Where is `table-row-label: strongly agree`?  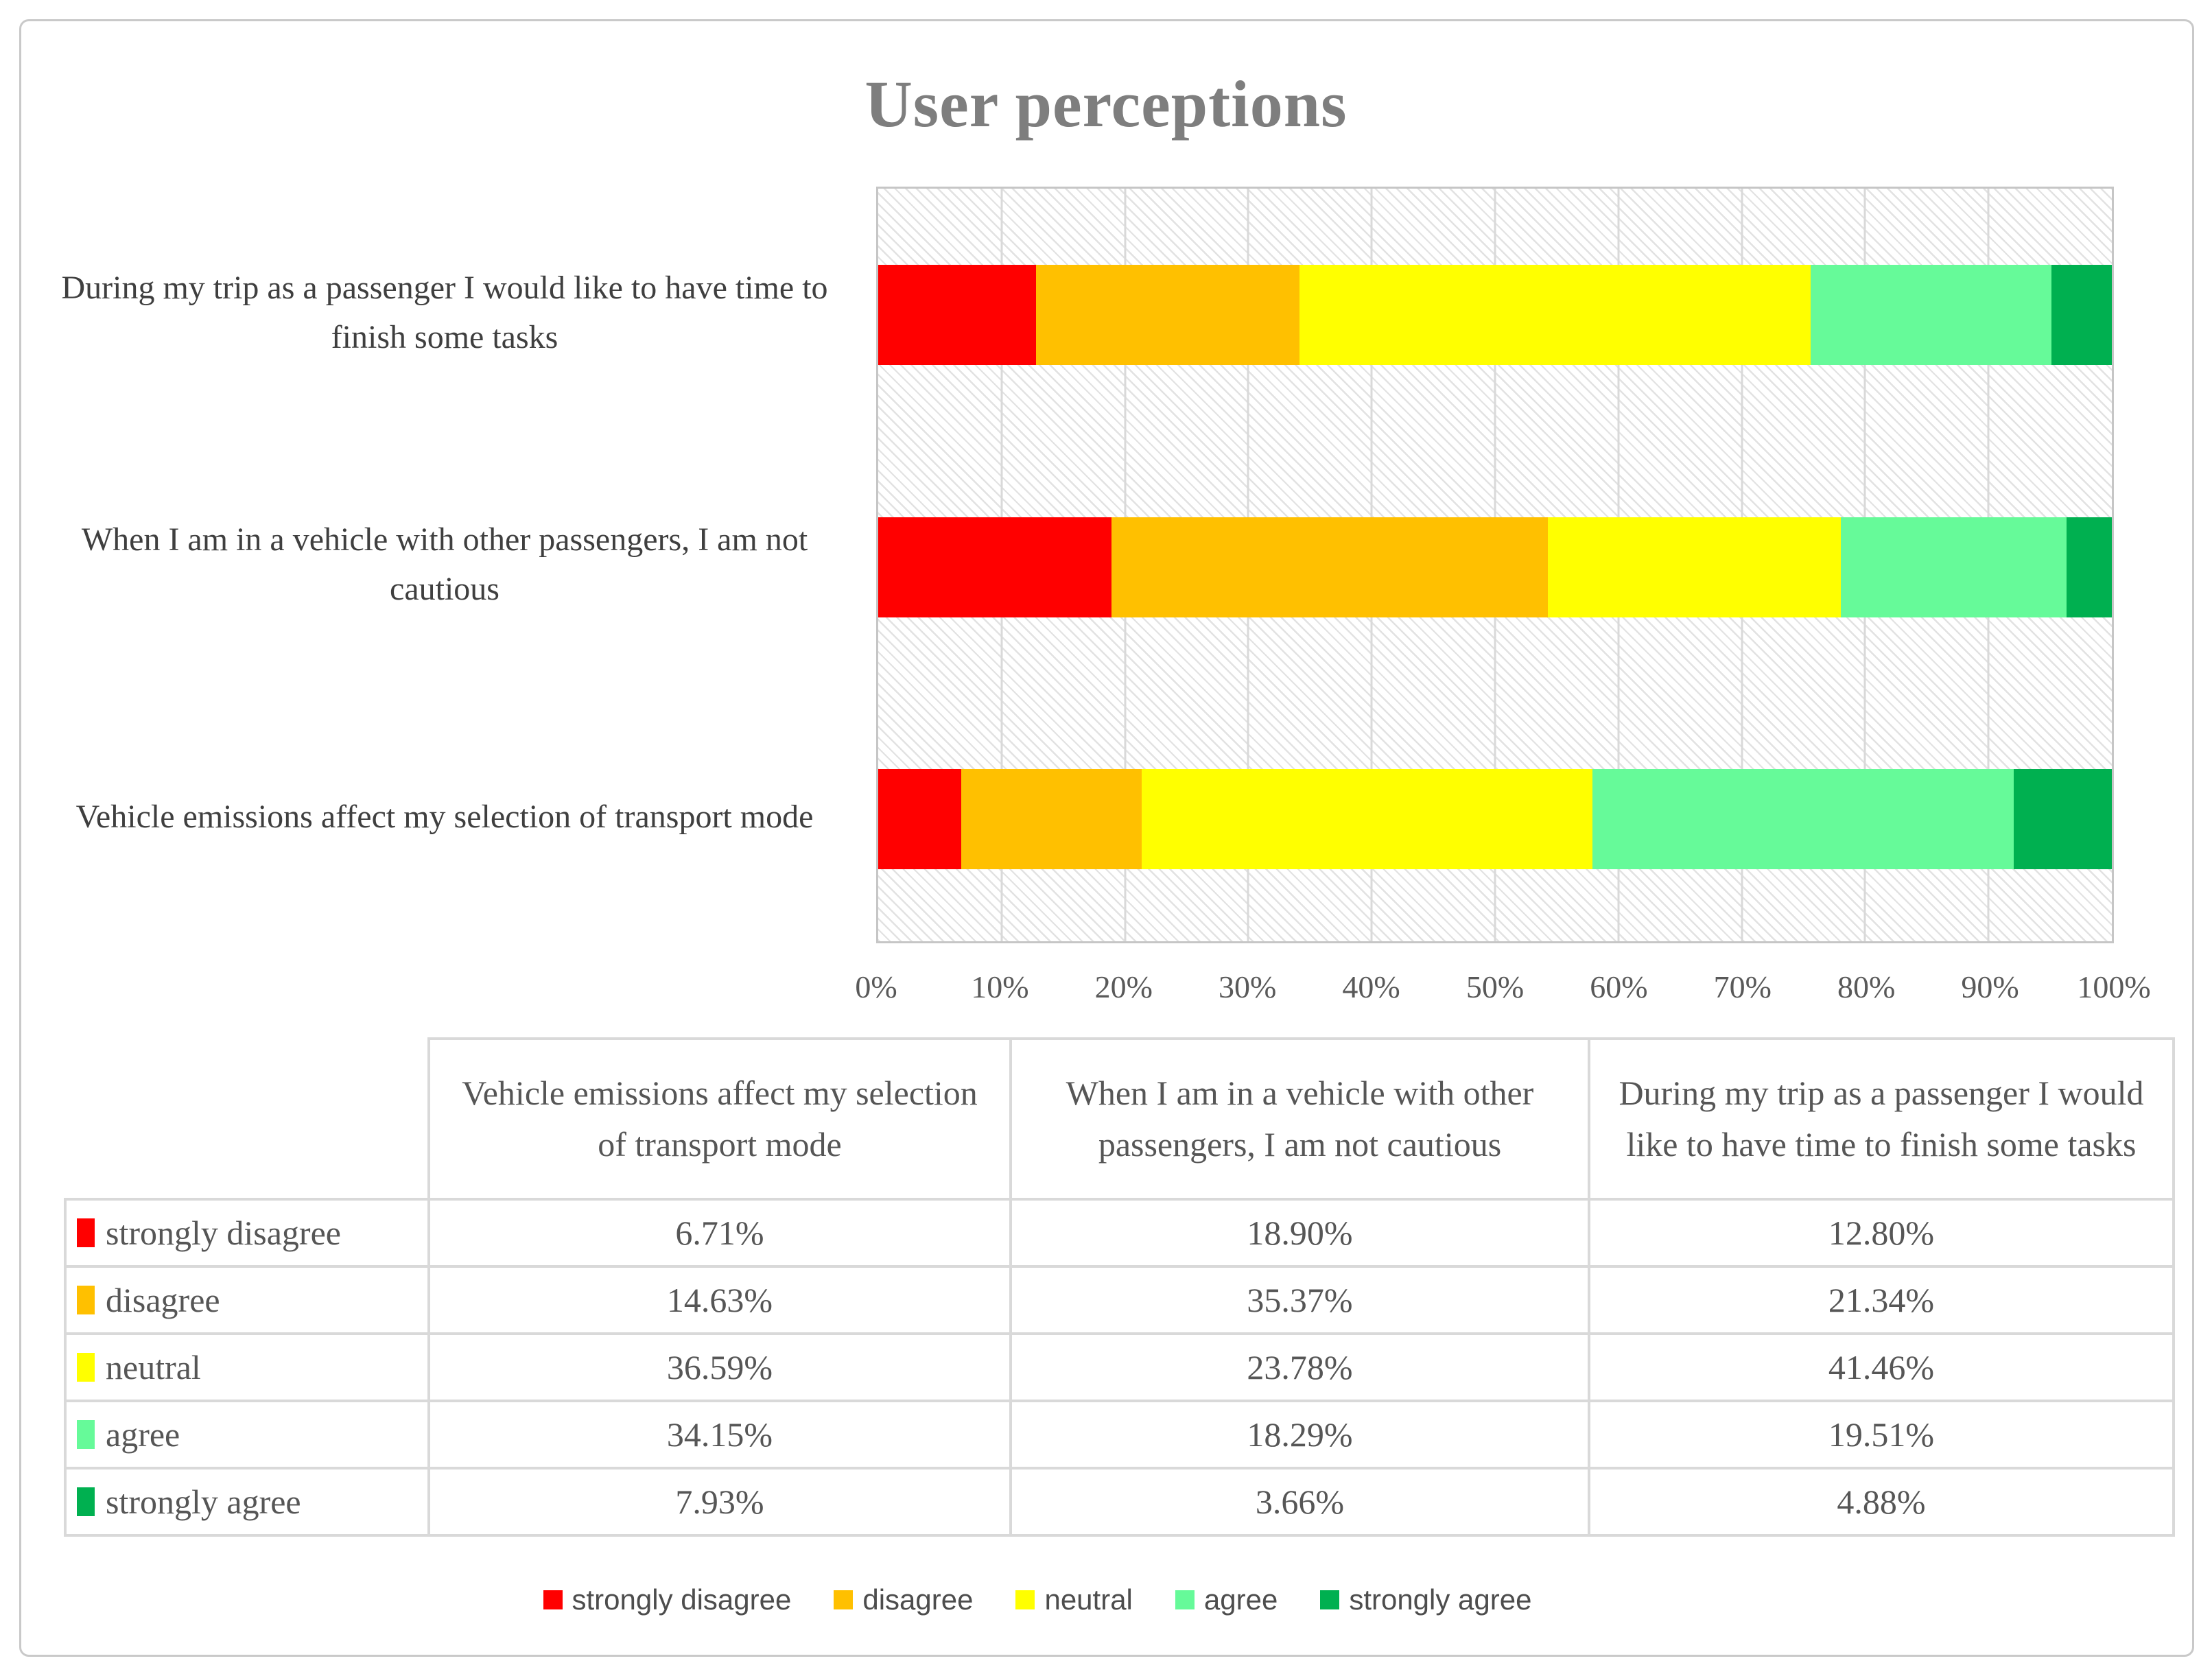 table-row-label: strongly agree is located at coordinates (247, 1502).